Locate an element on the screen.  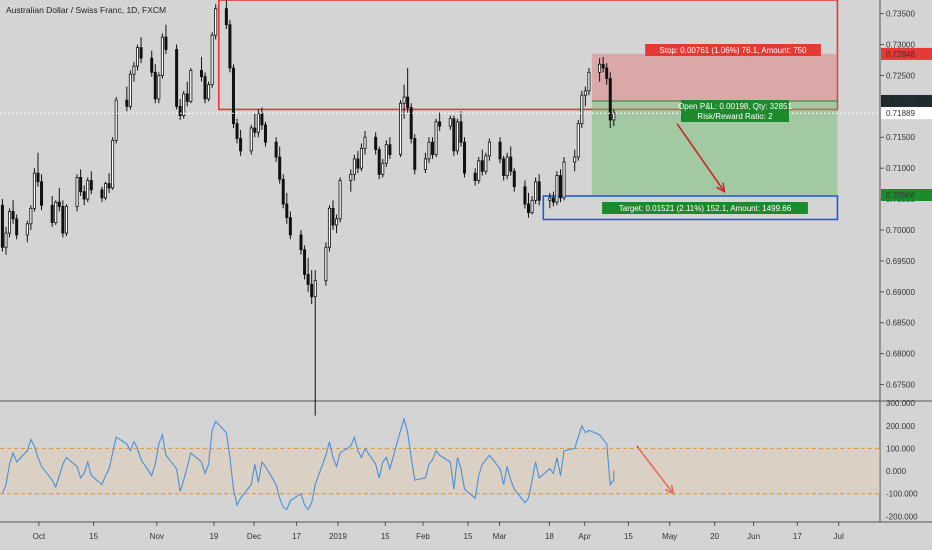
support-box is located at coordinates (690, 208).